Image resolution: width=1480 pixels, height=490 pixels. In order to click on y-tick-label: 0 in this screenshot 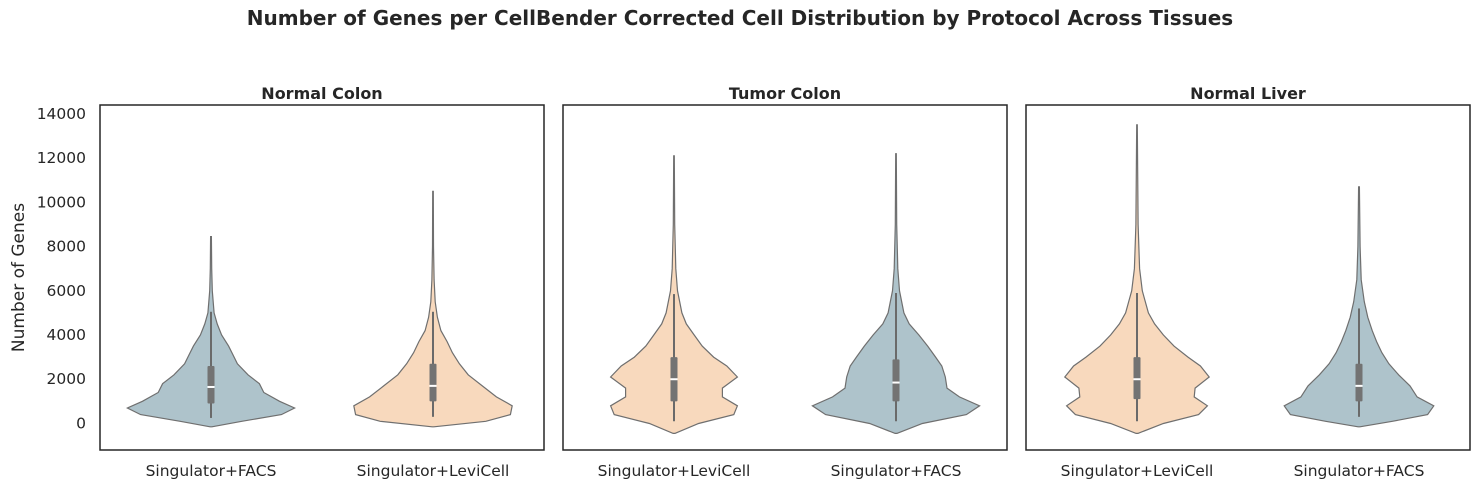, I will do `click(81, 423)`.